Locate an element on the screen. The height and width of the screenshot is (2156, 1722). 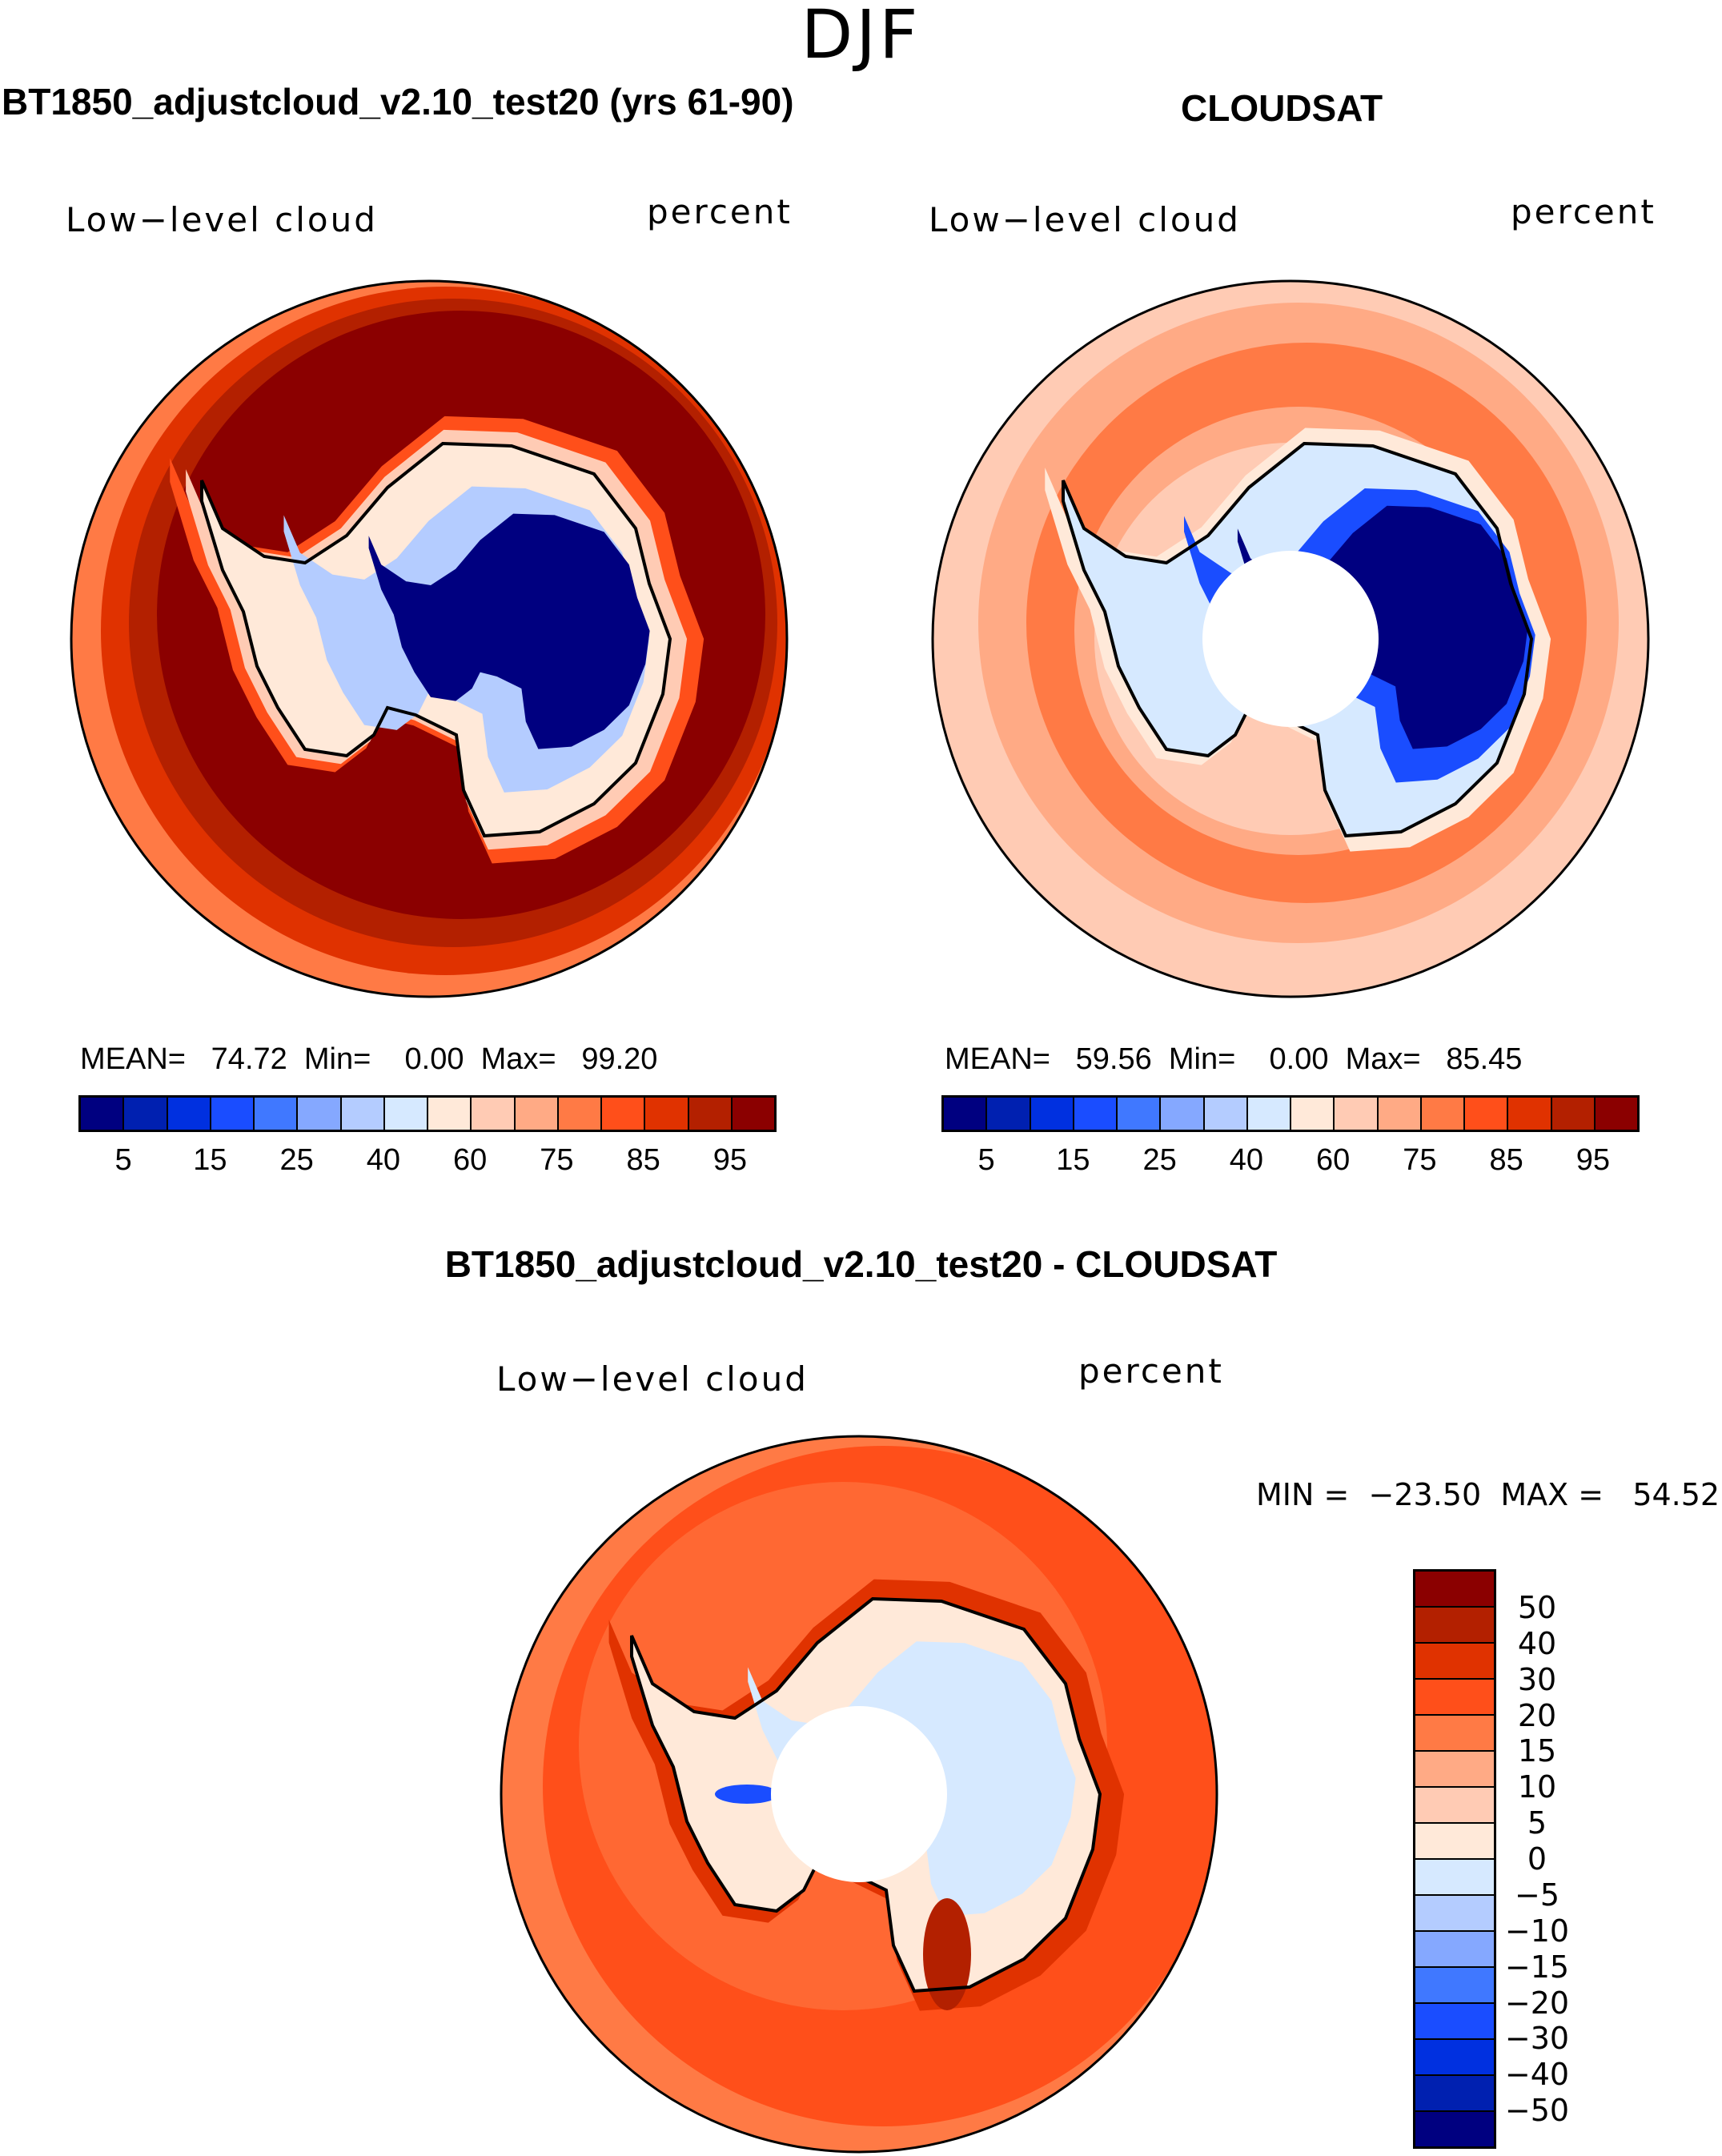
model-polar-map is located at coordinates (429, 638).